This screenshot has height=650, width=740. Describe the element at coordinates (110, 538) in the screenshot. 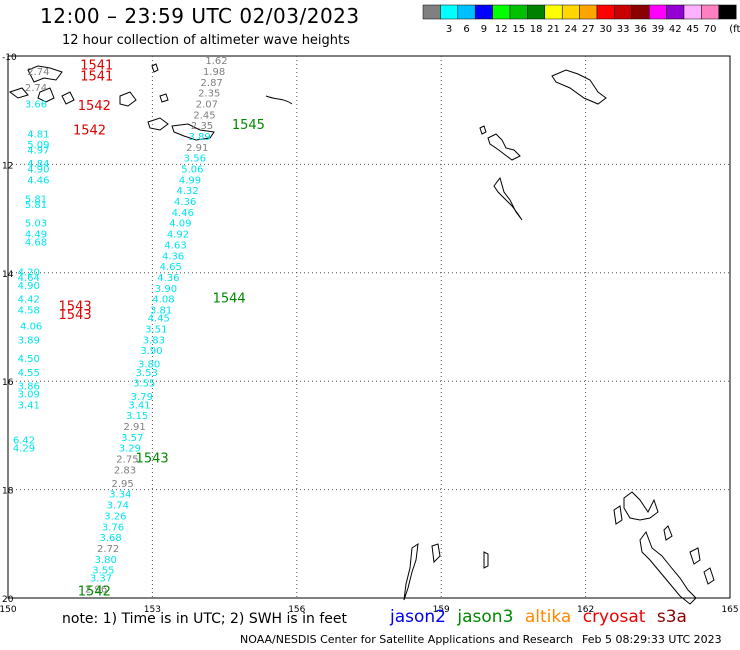

I see `wave-height-reading: 3.68` at that location.